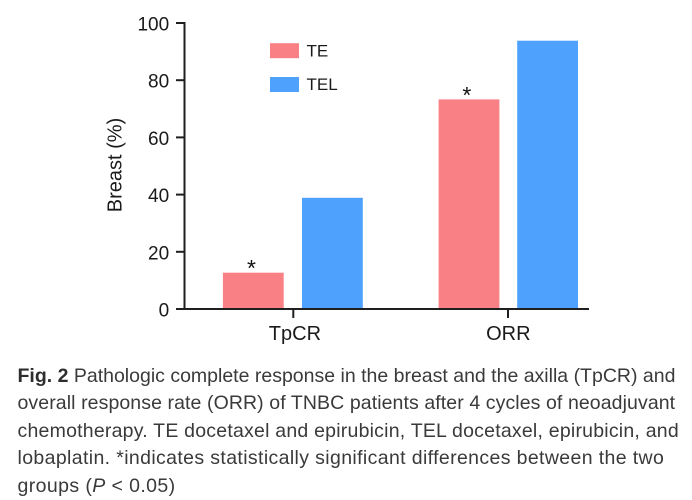  Describe the element at coordinates (508, 334) in the screenshot. I see `svg-text: ORR` at that location.